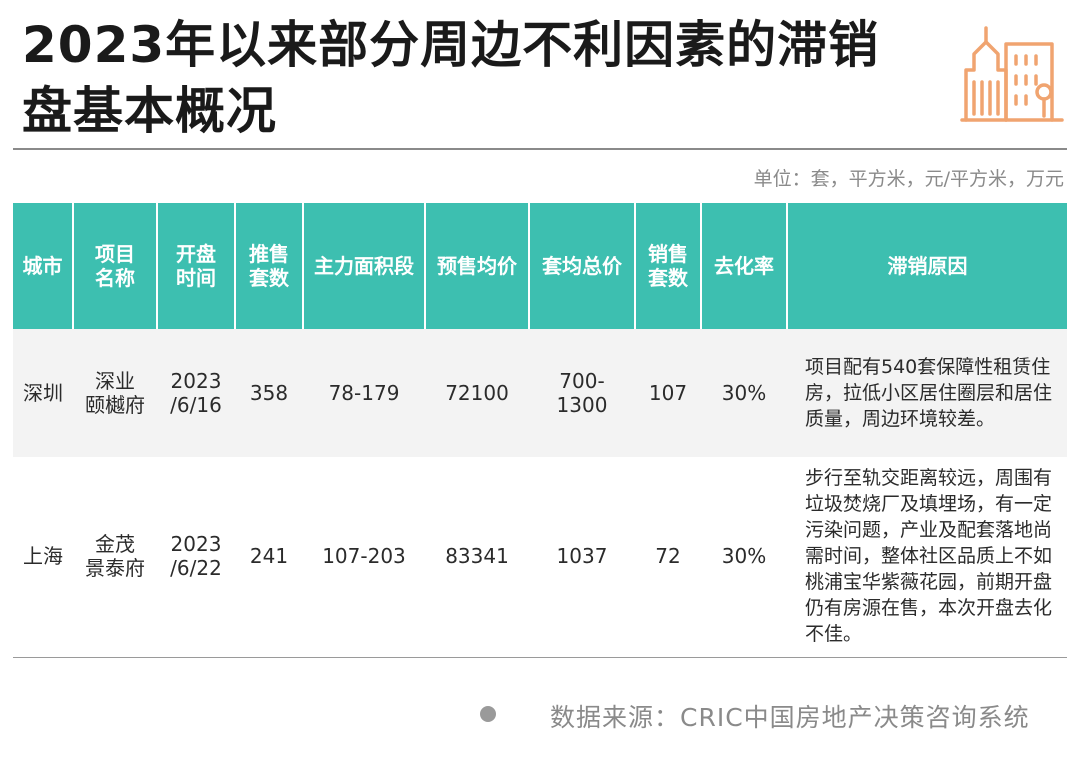 The height and width of the screenshot is (770, 1080). Describe the element at coordinates (269, 393) in the screenshot. I see `cell-units-offered: 358` at that location.